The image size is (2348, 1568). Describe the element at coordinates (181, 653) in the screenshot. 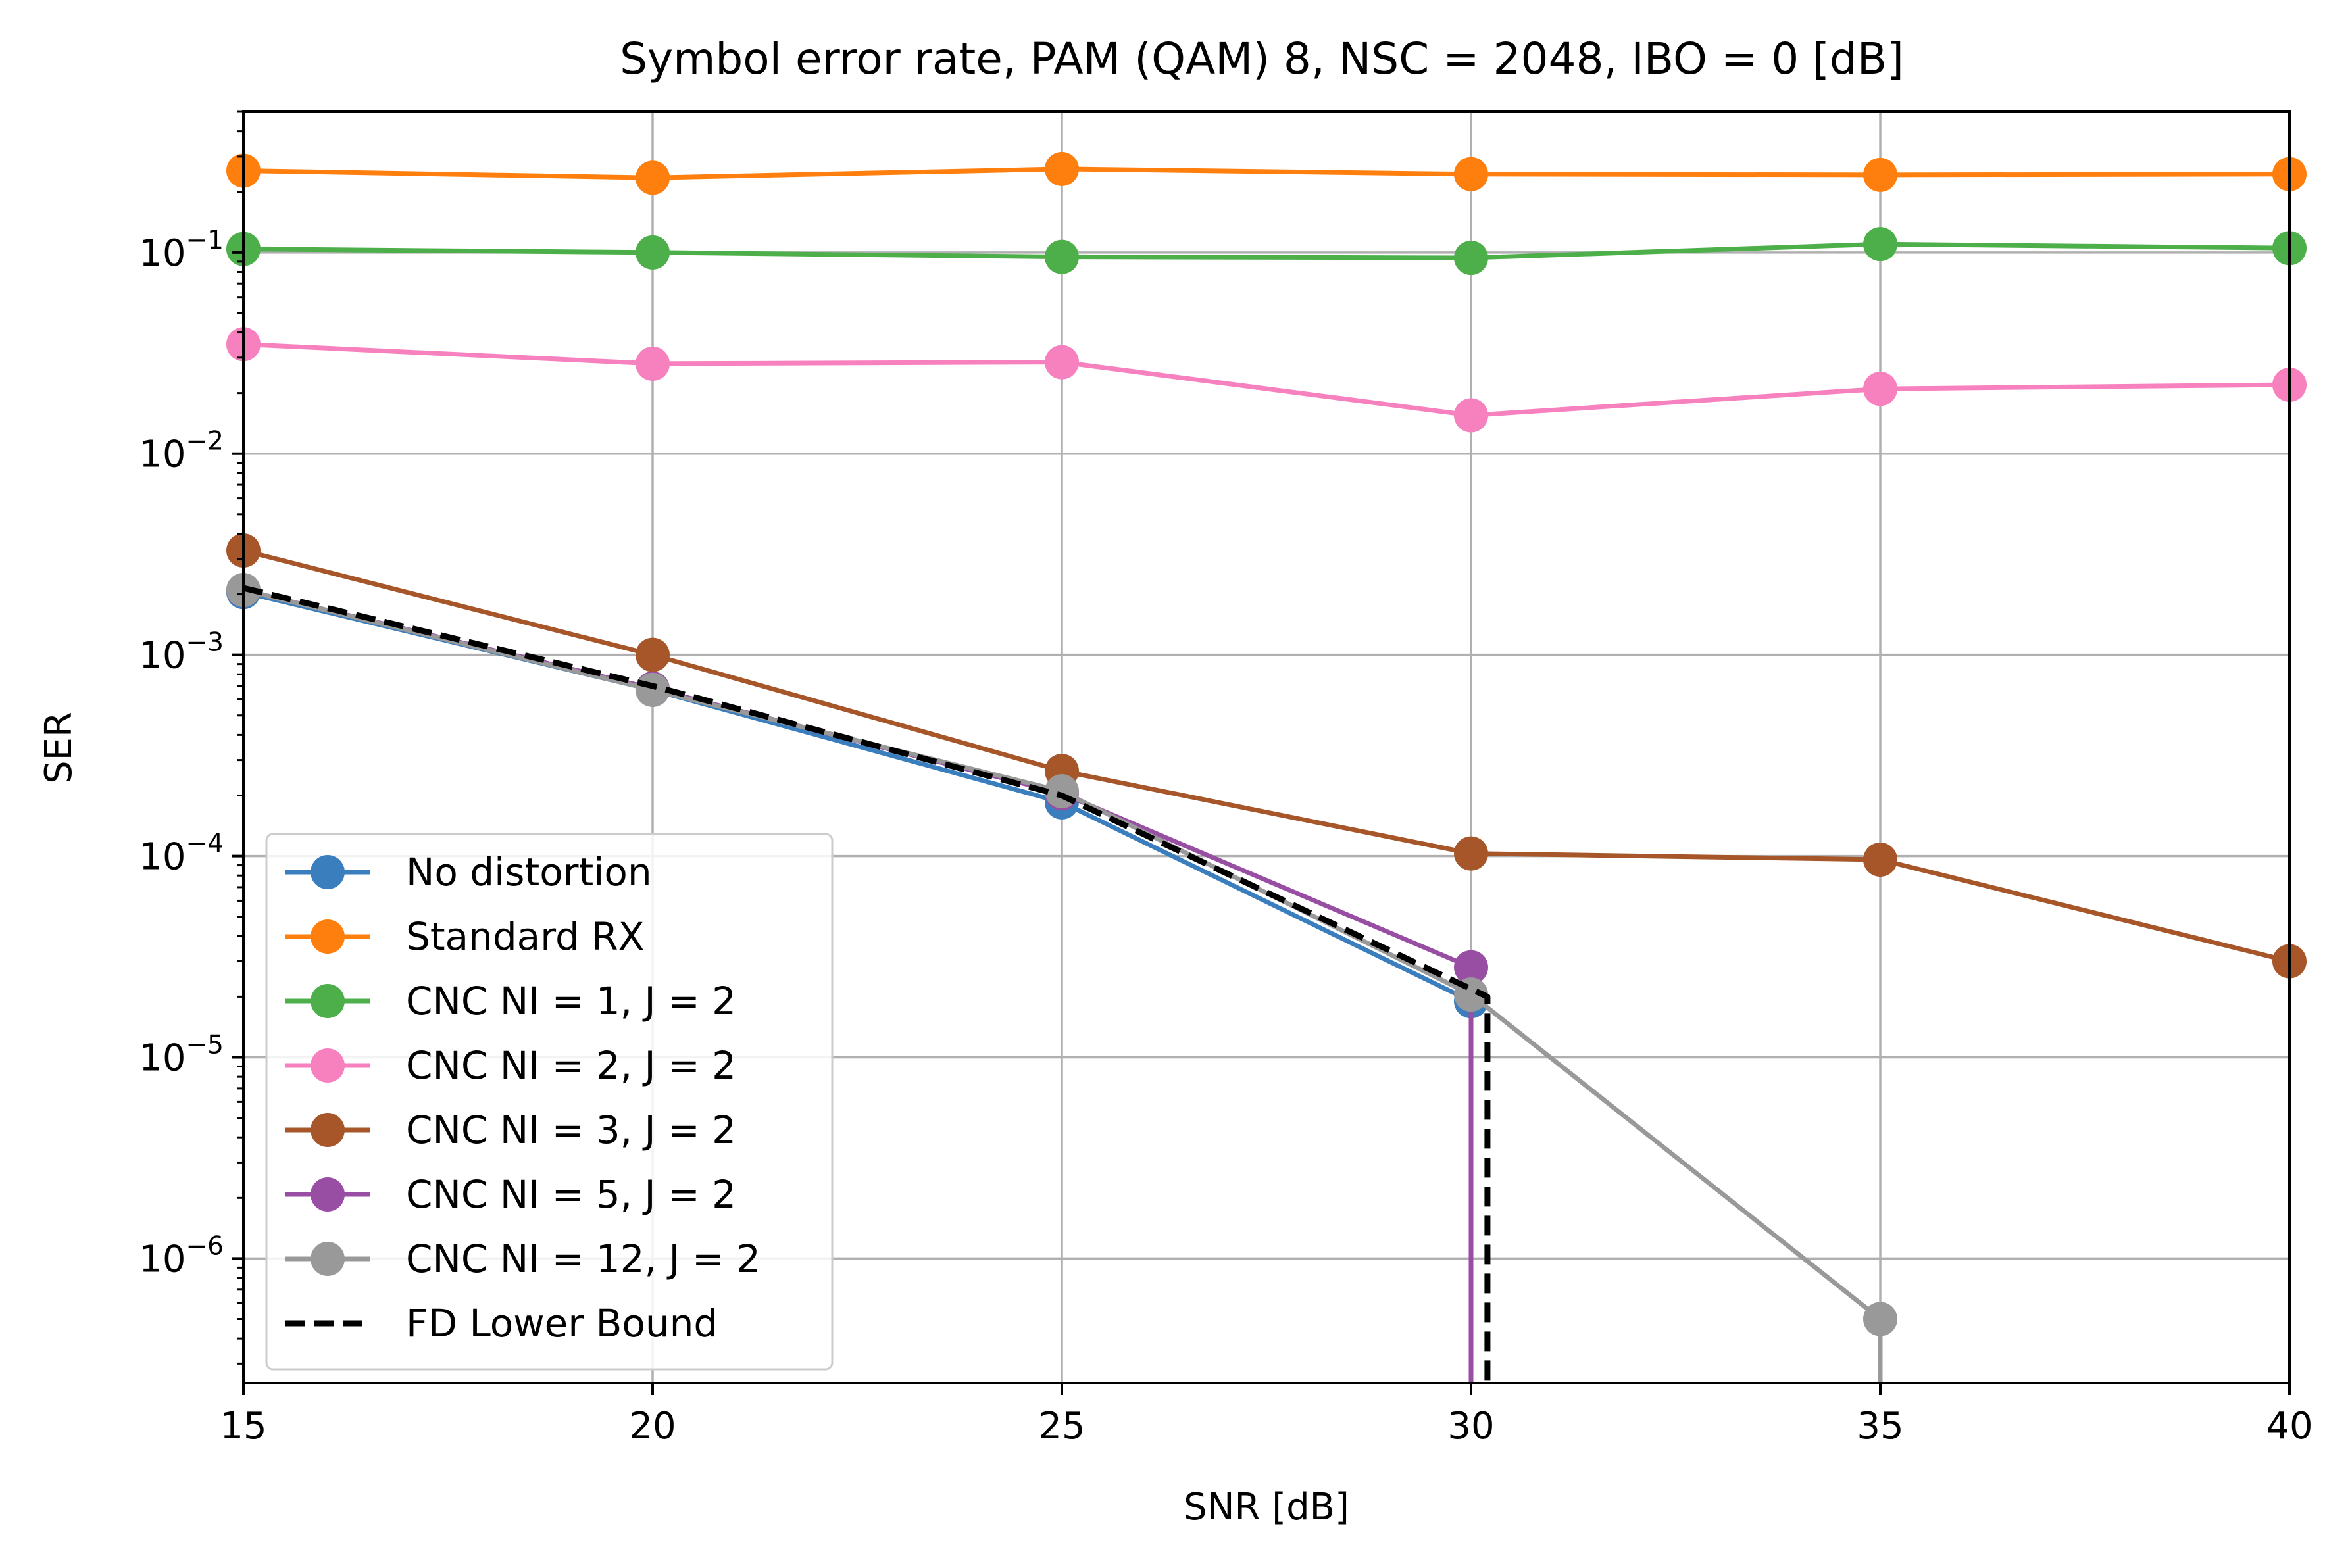

I see `y-tick-label: 10⁻³` at that location.